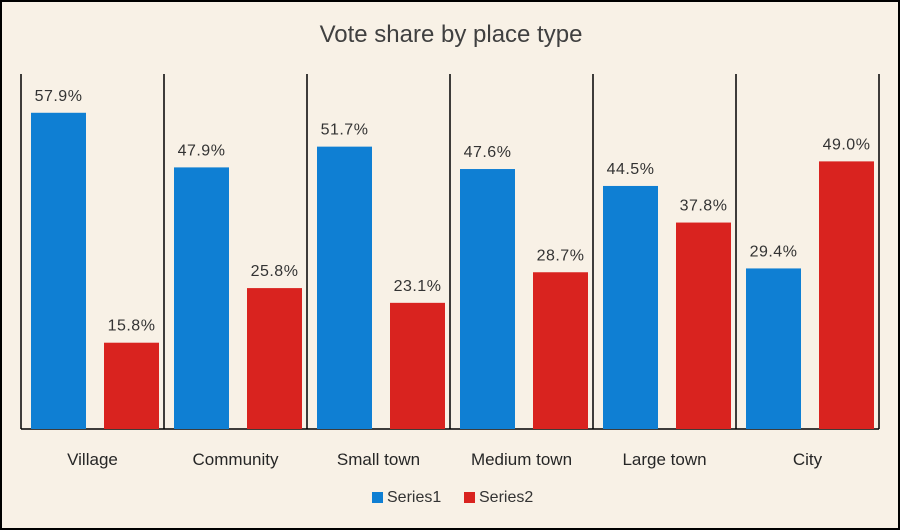  Describe the element at coordinates (59, 96) in the screenshot. I see `data-label: 57.9%` at that location.